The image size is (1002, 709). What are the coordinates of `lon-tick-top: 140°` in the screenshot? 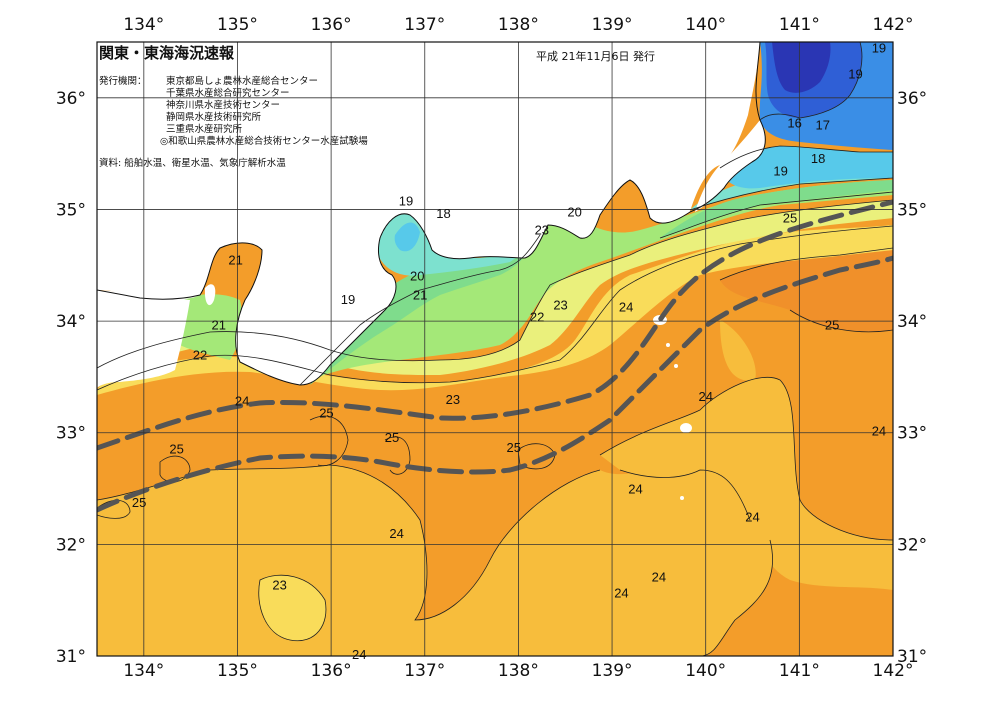 It's located at (705, 25).